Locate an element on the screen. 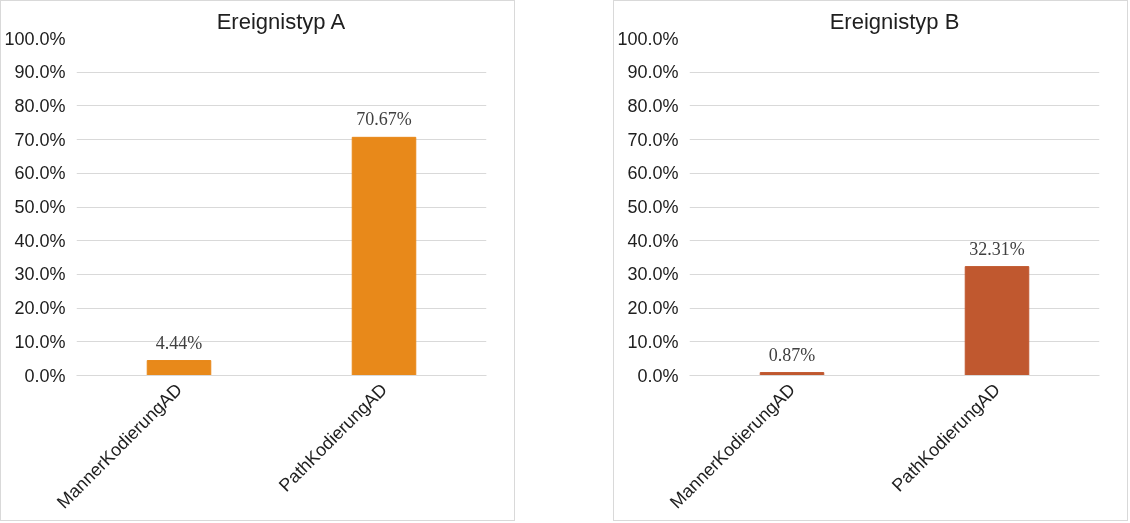 This screenshot has width=1130, height=523. data-label: 0.87% is located at coordinates (792, 354).